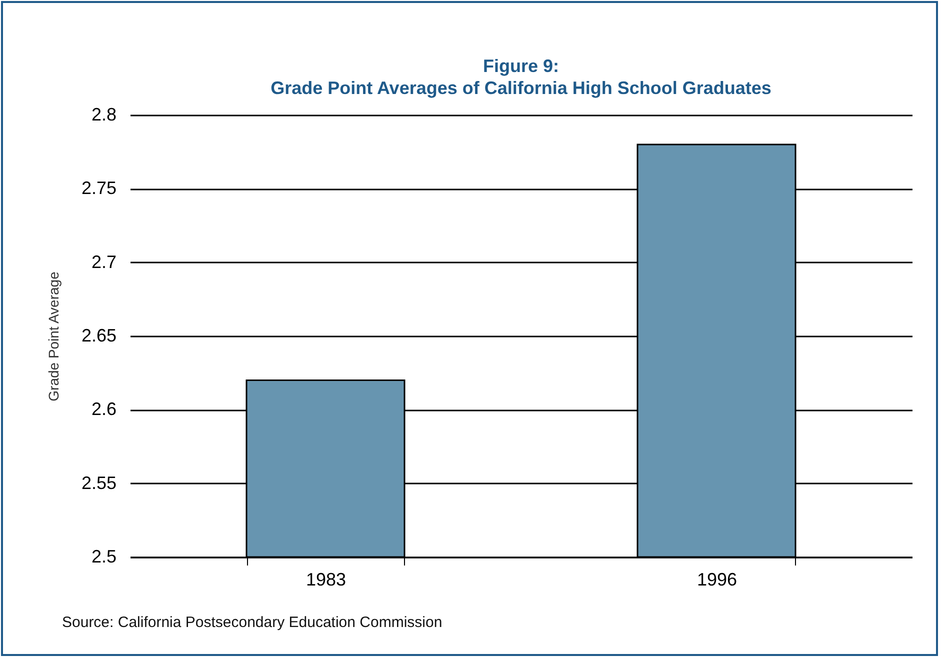 The height and width of the screenshot is (661, 943). Describe the element at coordinates (98, 188) in the screenshot. I see `y-tick-label: 2.75` at that location.